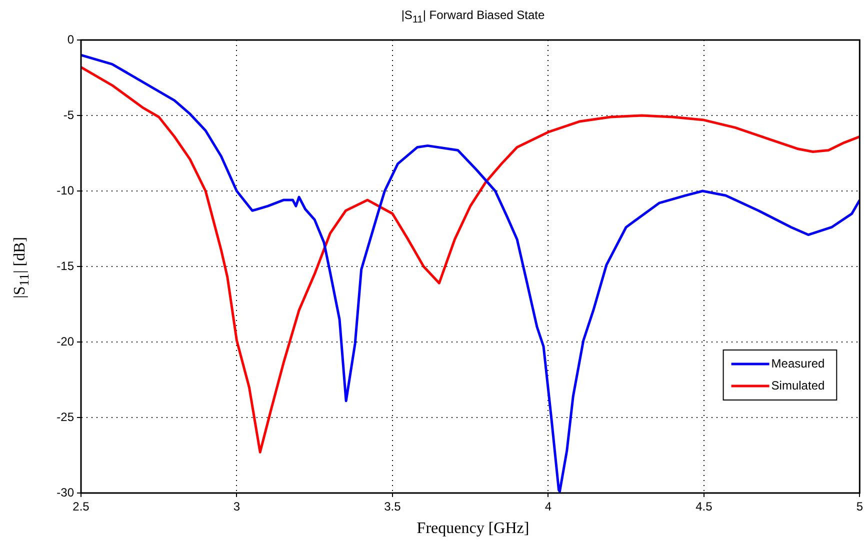  What do you see at coordinates (65, 190) in the screenshot?
I see `y-tick-label: -10` at bounding box center [65, 190].